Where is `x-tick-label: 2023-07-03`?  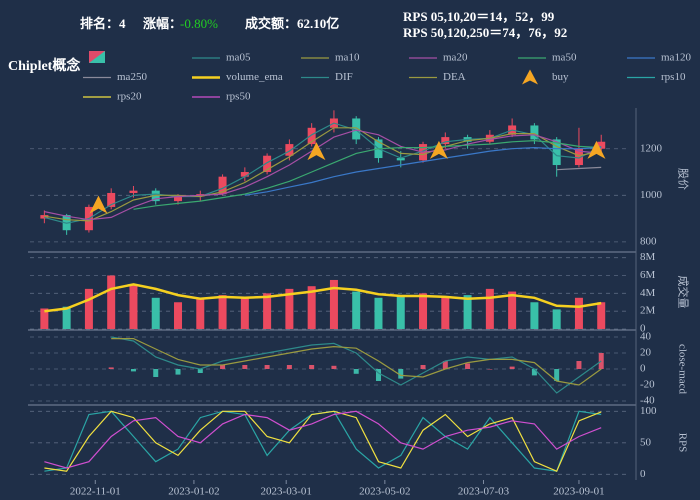 x-tick-label: 2023-07-03 is located at coordinates (484, 492).